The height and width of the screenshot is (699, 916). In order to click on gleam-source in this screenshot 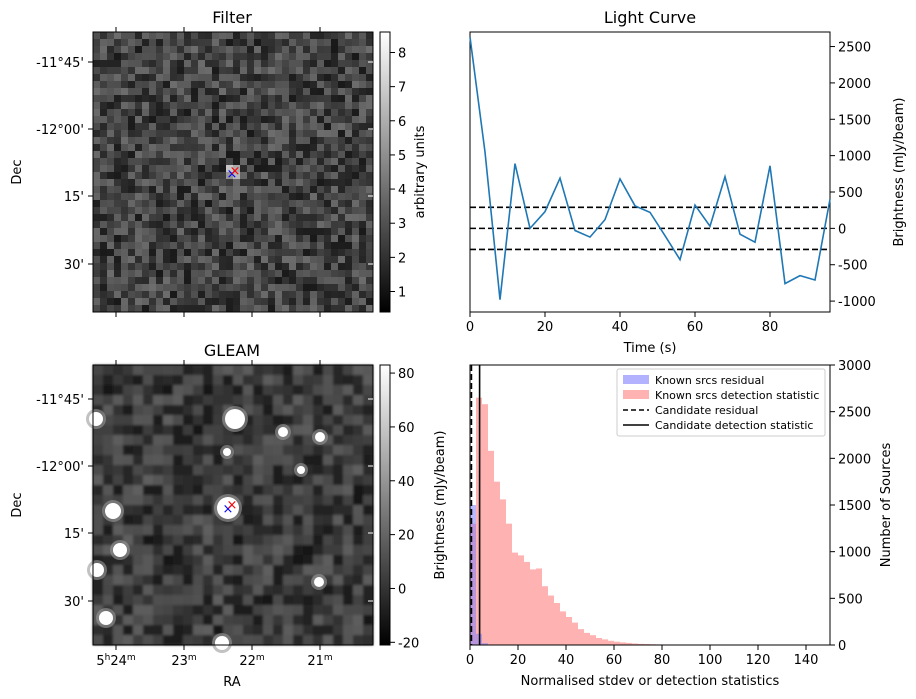, I will do `click(96, 419)`.